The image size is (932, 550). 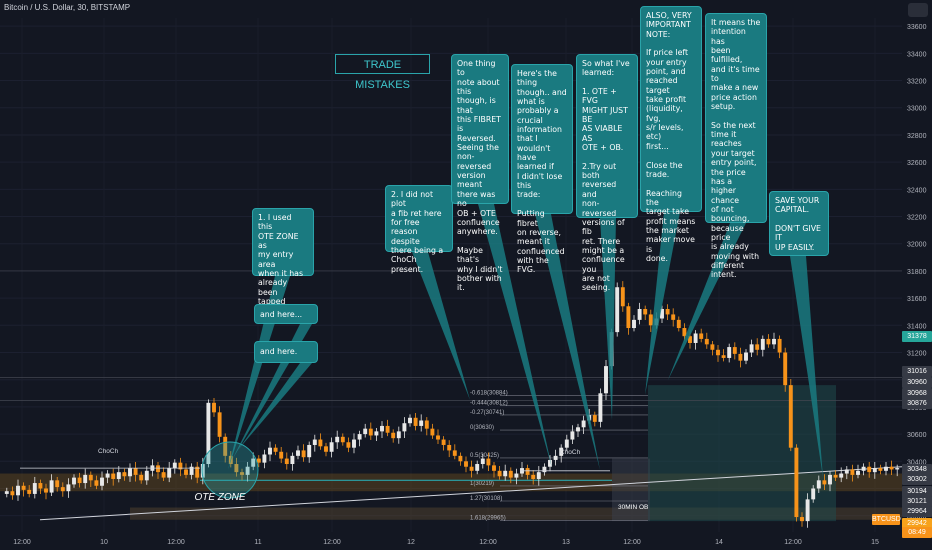 I want to click on price-tick-label: 32000, so click(x=917, y=245).